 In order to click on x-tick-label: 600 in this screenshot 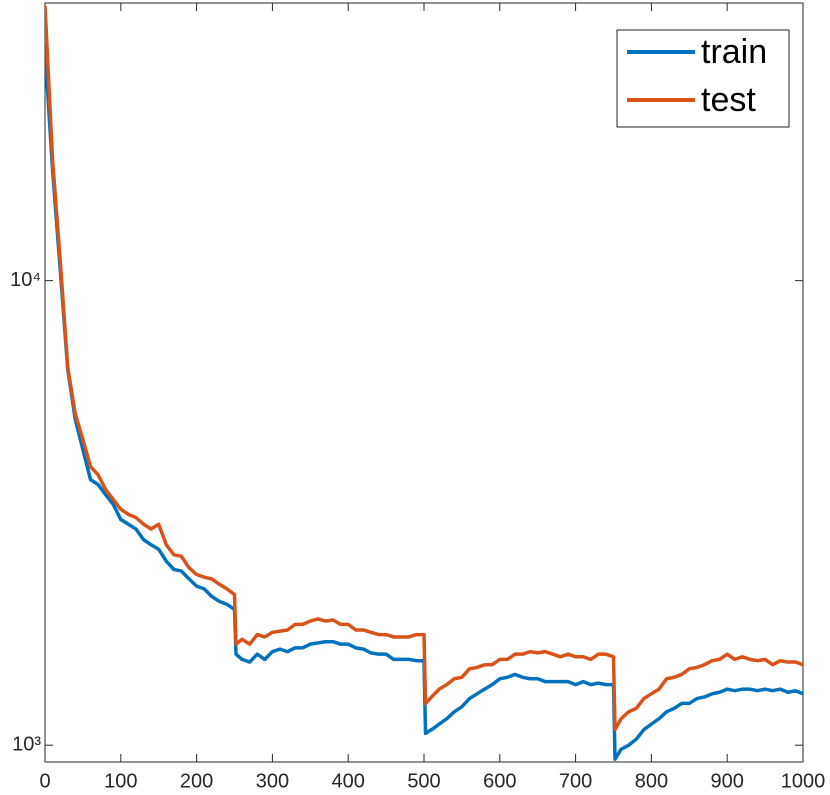, I will do `click(499, 781)`.